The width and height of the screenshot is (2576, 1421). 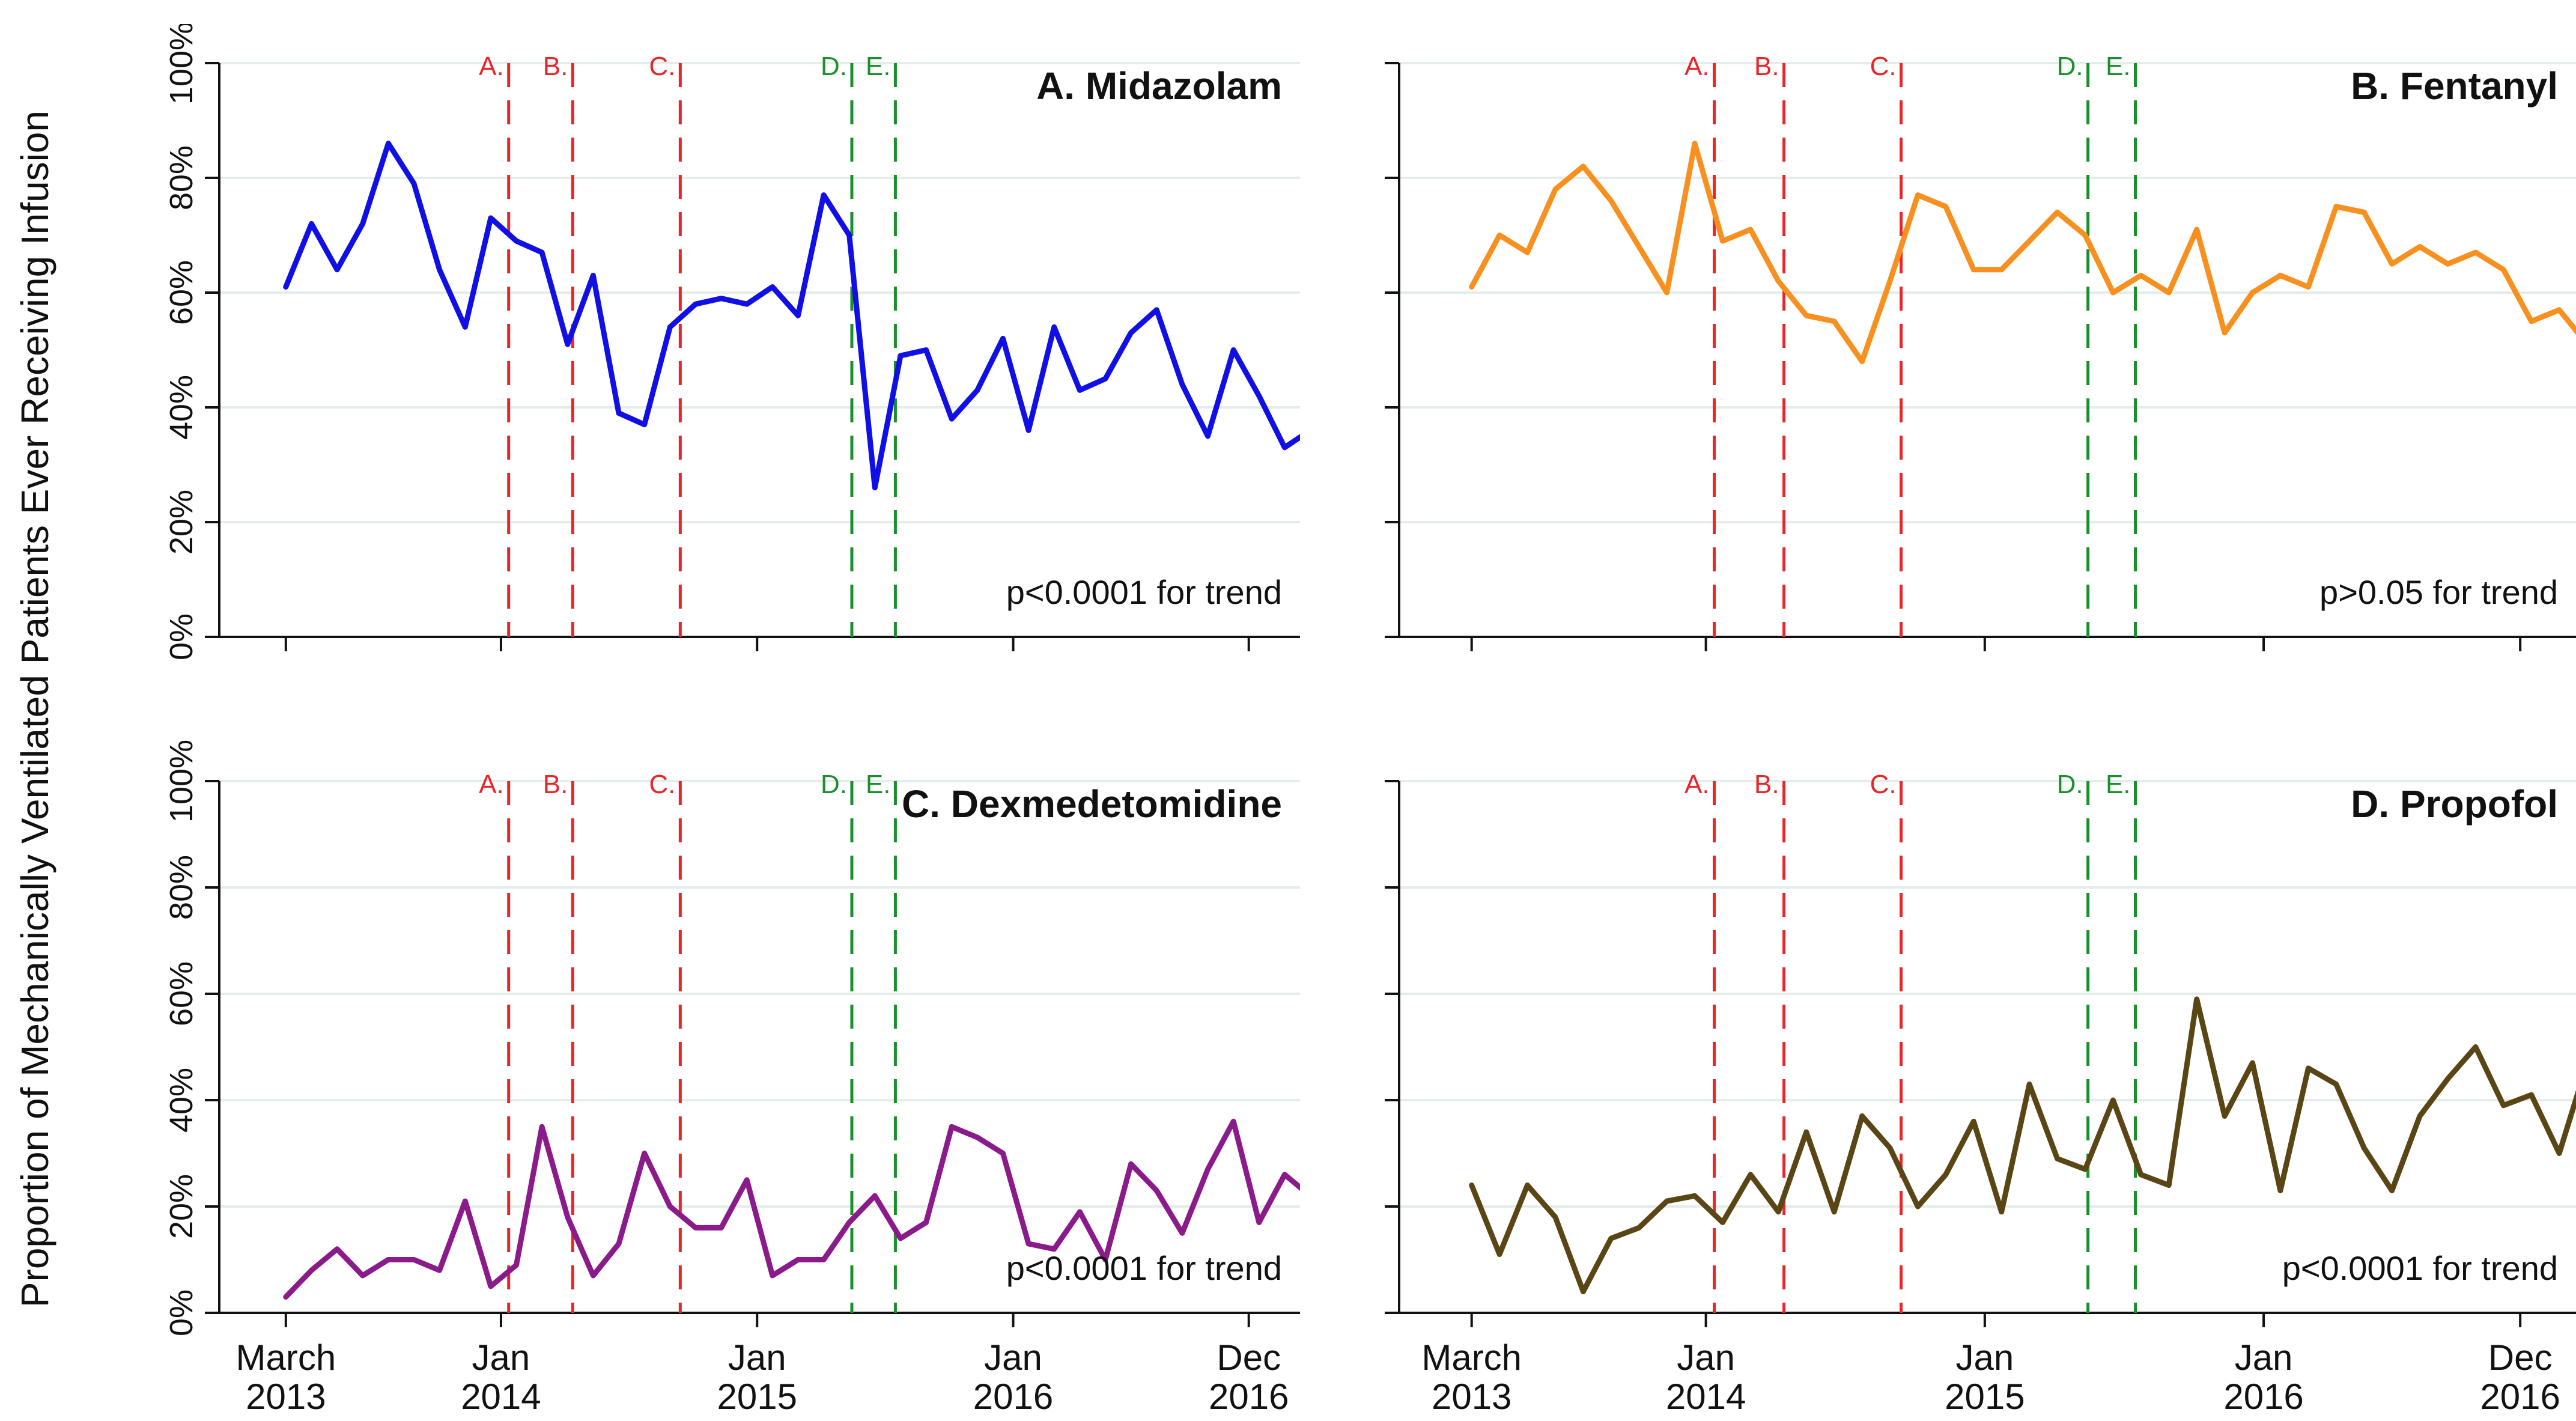 What do you see at coordinates (2438, 592) in the screenshot?
I see `trend-annotation-fentanyl: p>0.05 for trend` at bounding box center [2438, 592].